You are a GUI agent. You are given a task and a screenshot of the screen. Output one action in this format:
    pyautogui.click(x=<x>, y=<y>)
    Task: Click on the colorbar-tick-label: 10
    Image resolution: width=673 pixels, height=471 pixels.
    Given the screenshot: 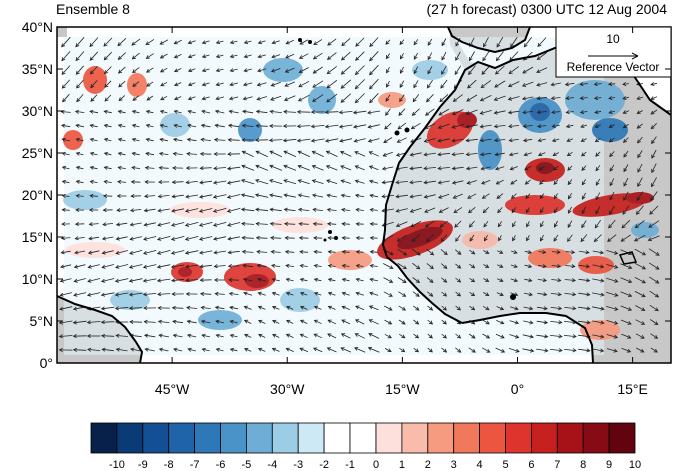 What is the action you would take?
    pyautogui.click(x=635, y=465)
    